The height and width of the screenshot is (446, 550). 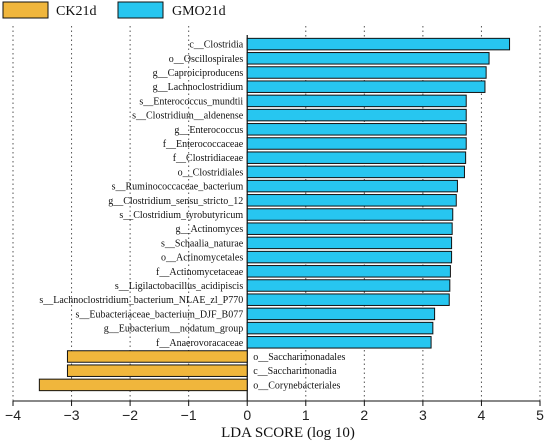 What do you see at coordinates (114, 10) in the screenshot?
I see `legend: CK21d GMO21d` at bounding box center [114, 10].